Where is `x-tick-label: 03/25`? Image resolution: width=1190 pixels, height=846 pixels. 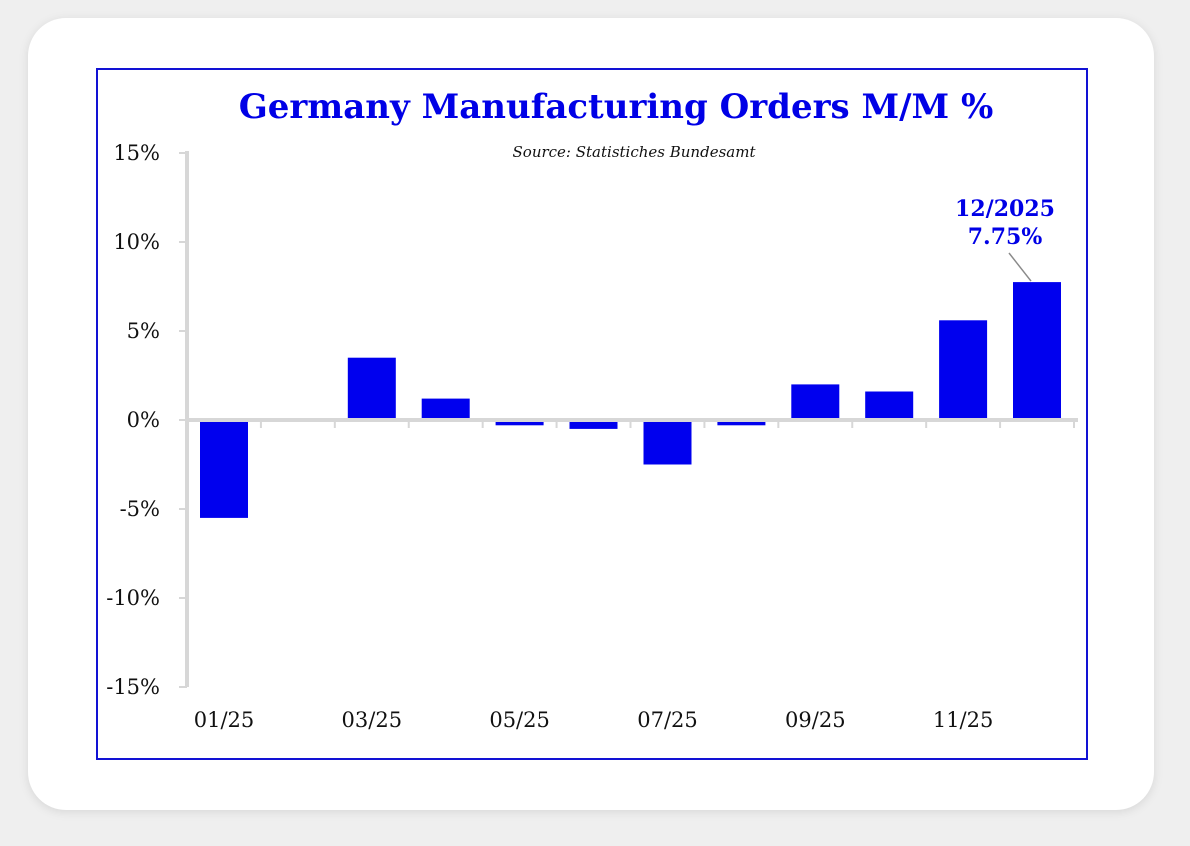 x-tick-label: 03/25 is located at coordinates (372, 720).